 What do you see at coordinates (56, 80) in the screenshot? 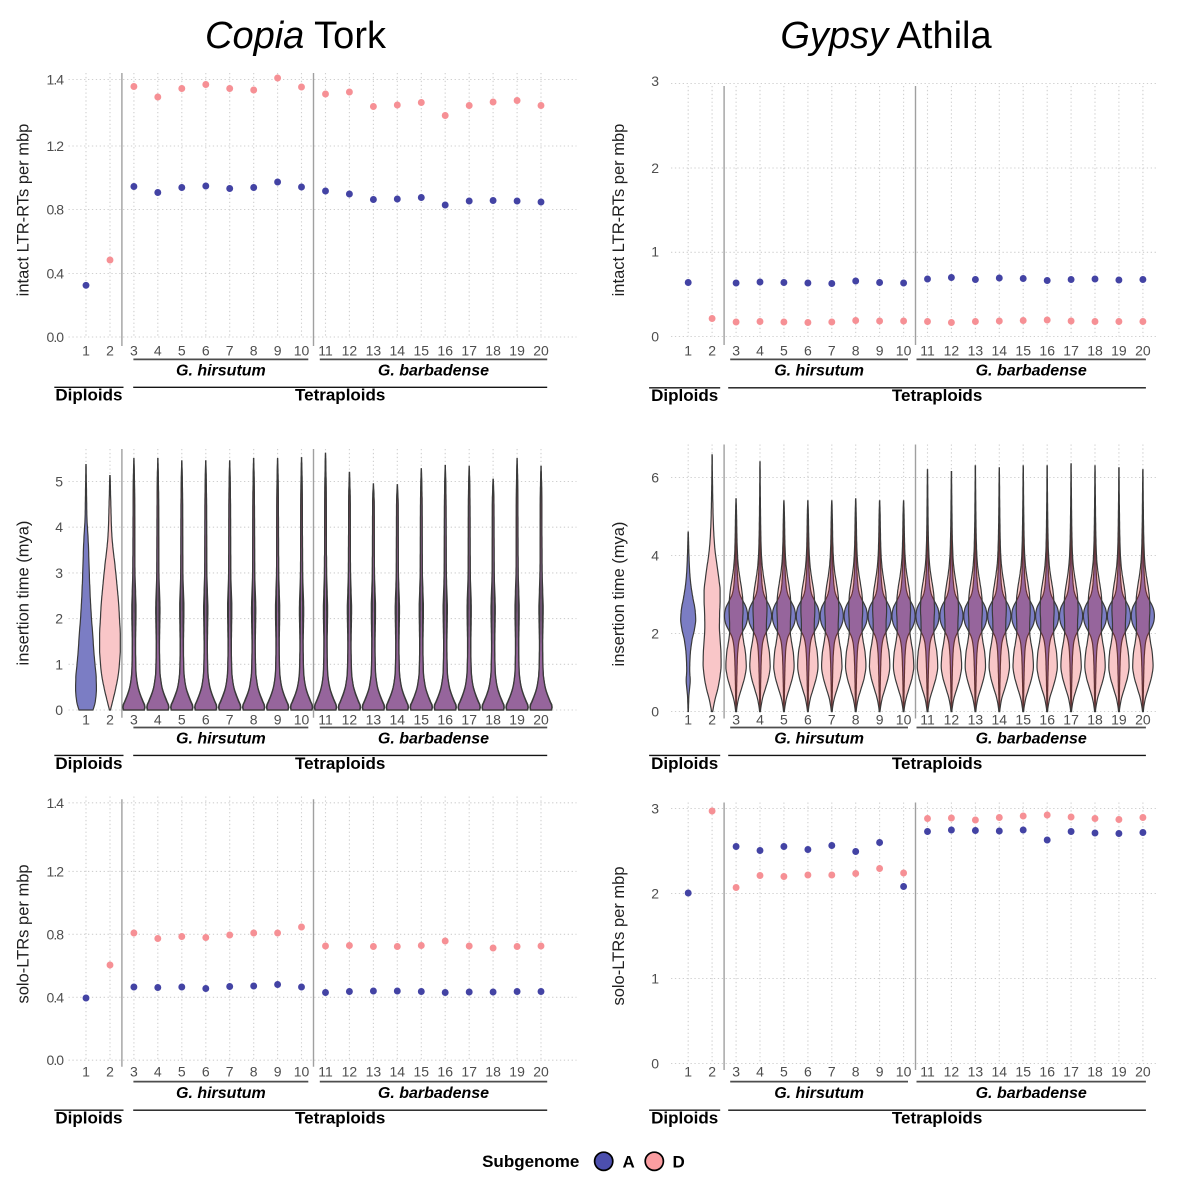
I see `svg-text: 1.4` at bounding box center [56, 80].